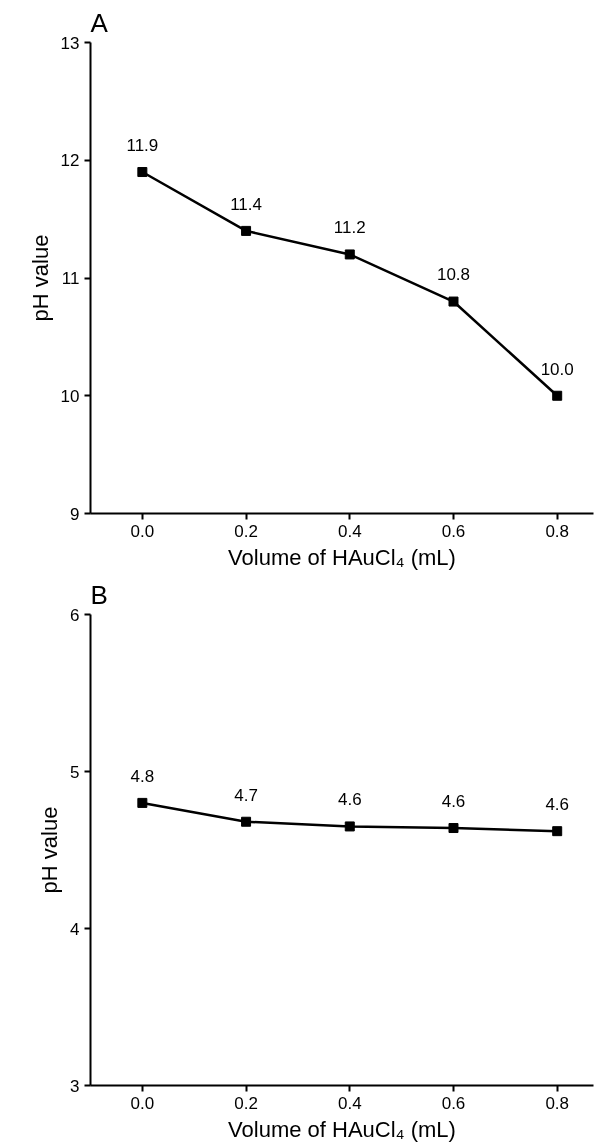 This screenshot has width=613, height=1148. Describe the element at coordinates (75, 772) in the screenshot. I see `y-tick-label: 5` at that location.